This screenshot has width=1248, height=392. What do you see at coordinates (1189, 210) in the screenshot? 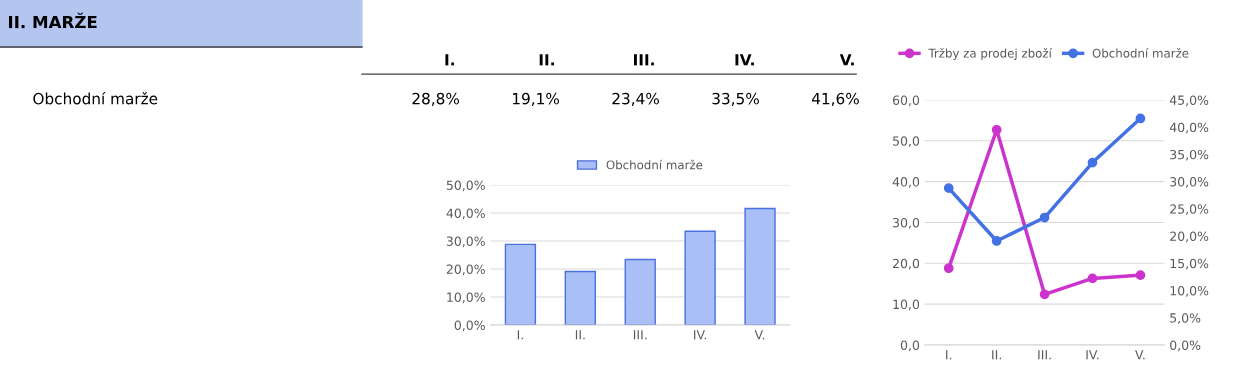
I see `y2-tick-label: 25,0%` at bounding box center [1189, 210].